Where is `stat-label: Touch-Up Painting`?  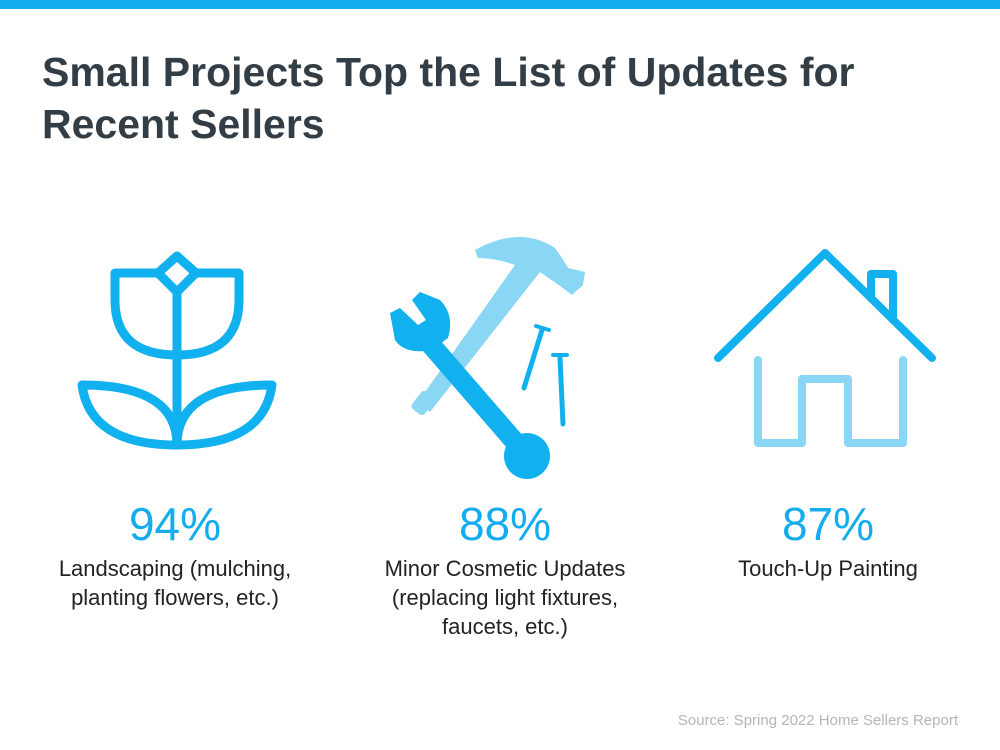 stat-label: Touch-Up Painting is located at coordinates (828, 568).